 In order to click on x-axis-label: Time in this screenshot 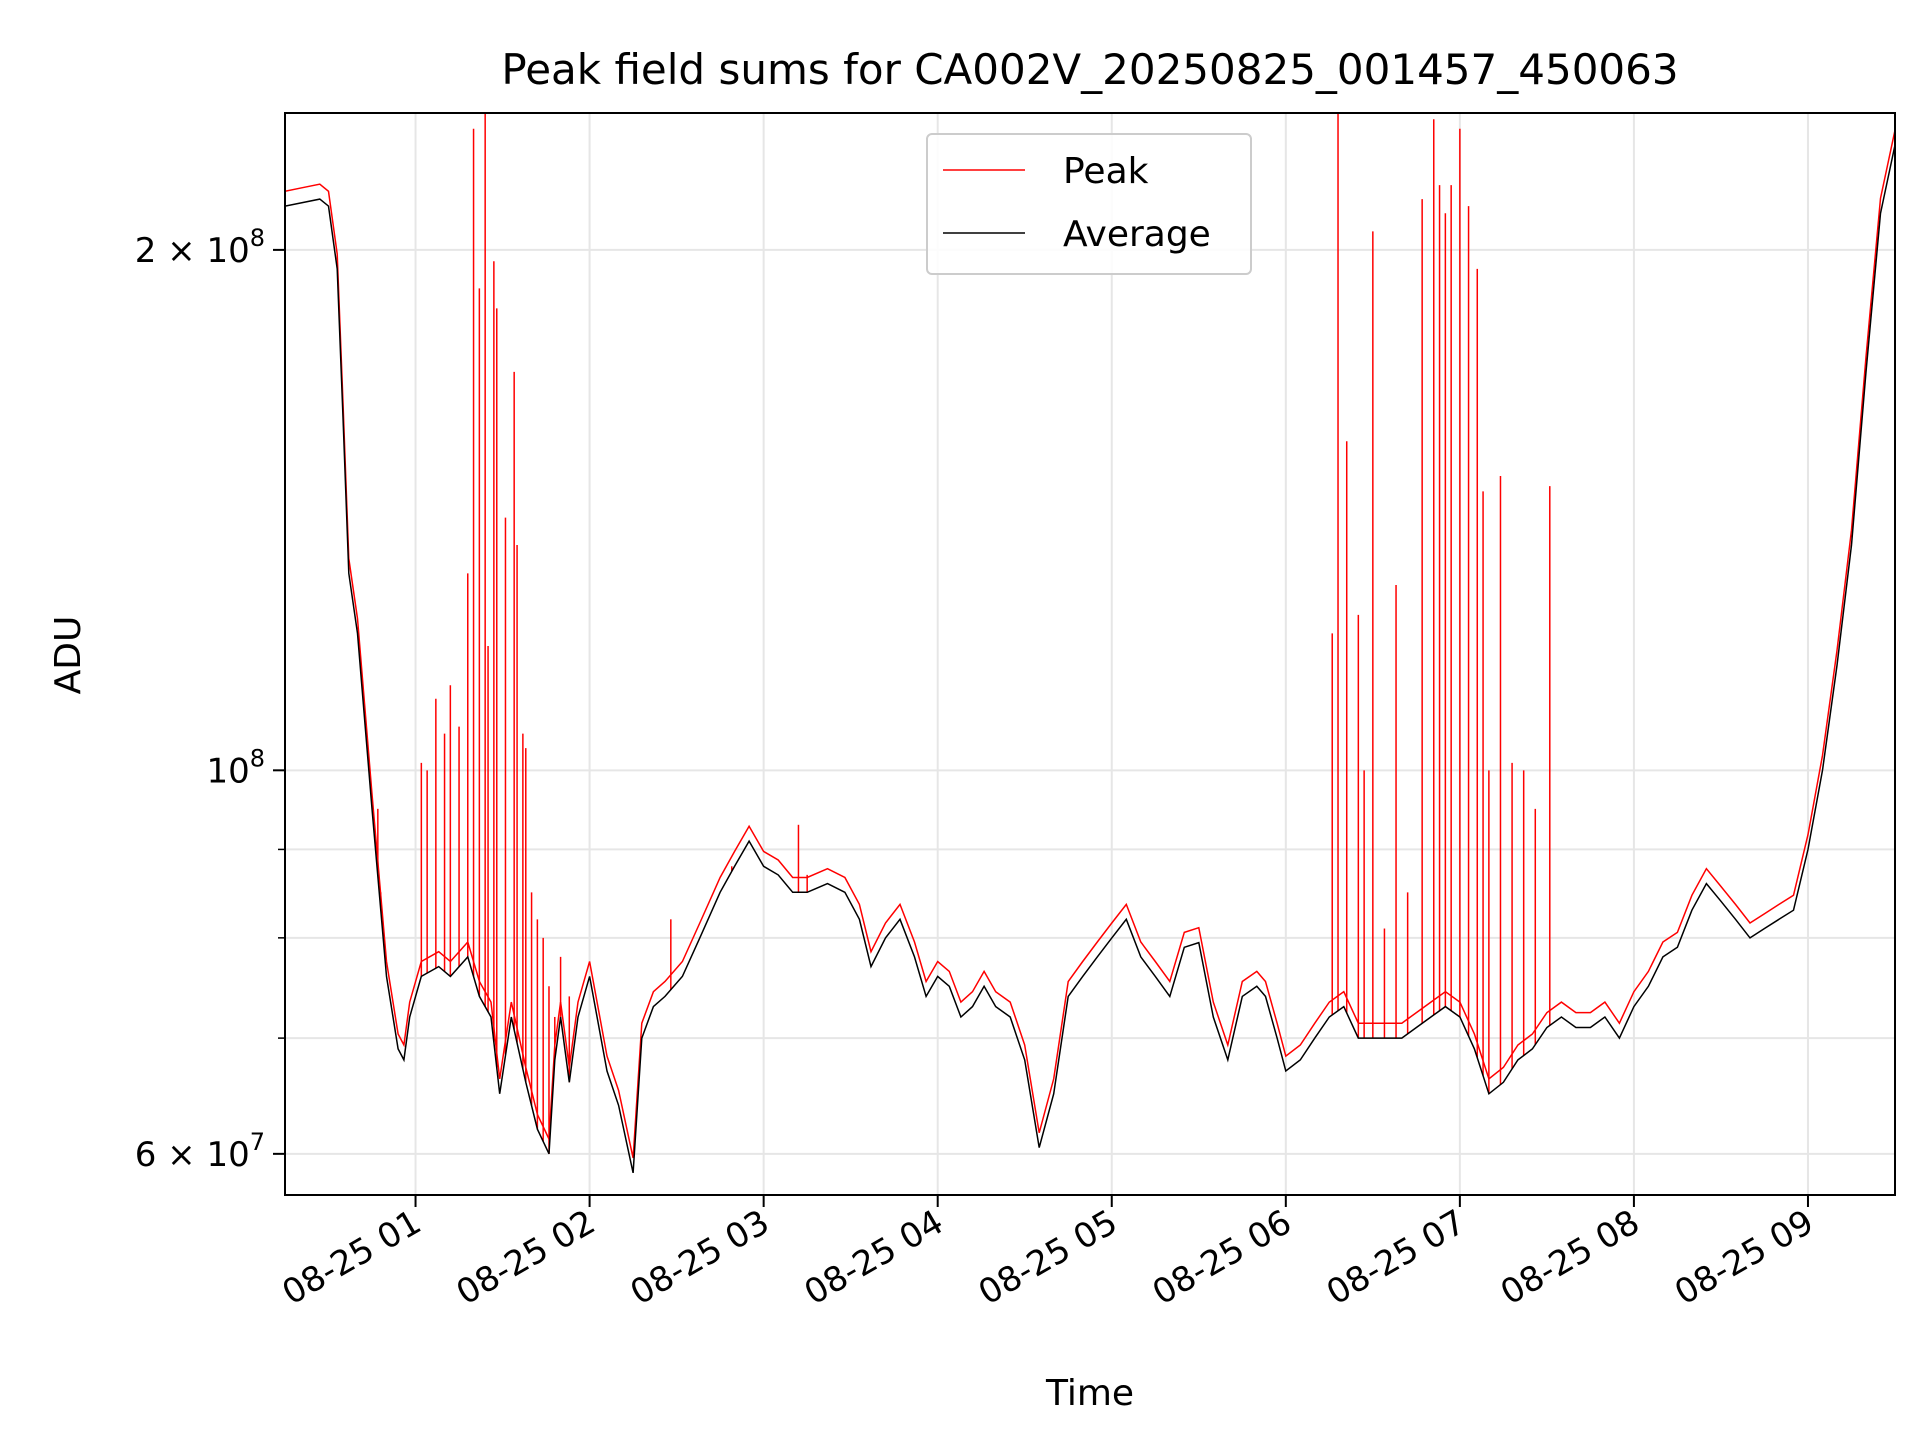, I will do `click(1089, 1393)`.